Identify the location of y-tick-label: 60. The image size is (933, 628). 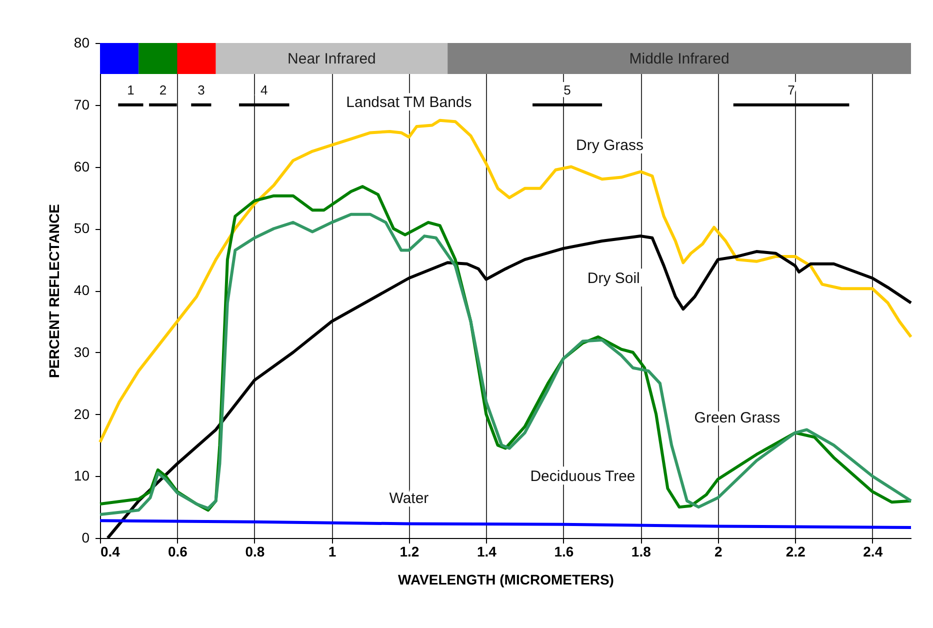
(82, 166).